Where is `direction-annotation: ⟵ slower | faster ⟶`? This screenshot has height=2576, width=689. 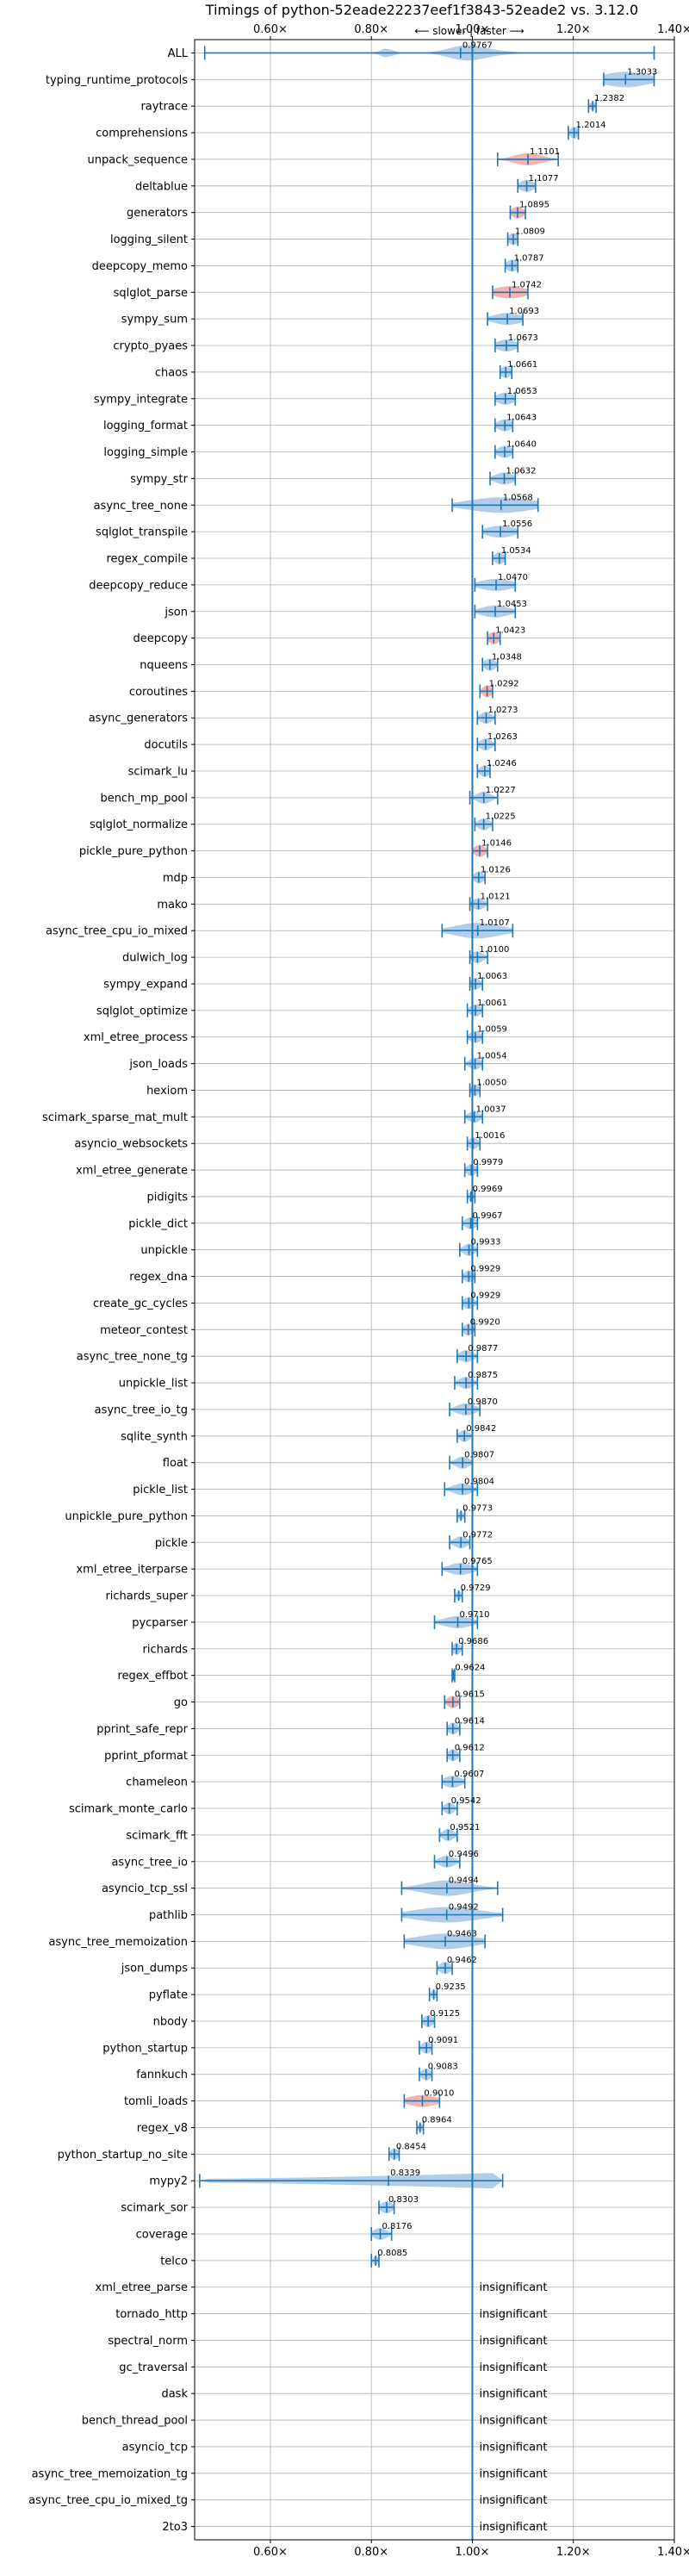 direction-annotation: ⟵ slower | faster ⟶ is located at coordinates (469, 31).